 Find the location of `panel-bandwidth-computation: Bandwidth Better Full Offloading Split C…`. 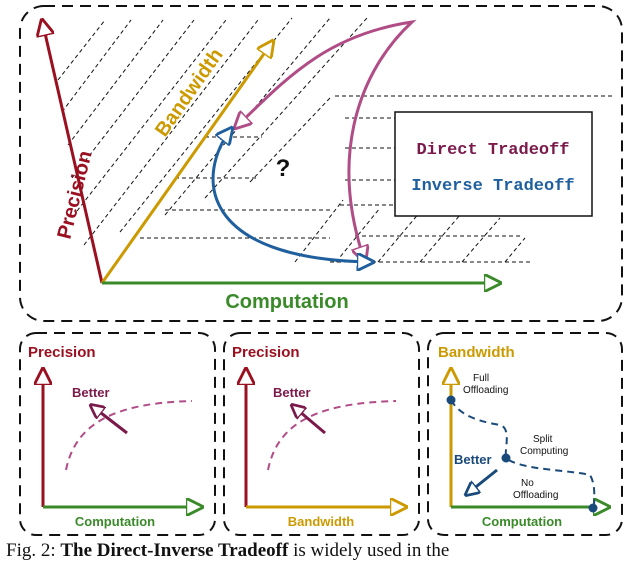

panel-bandwidth-computation: Bandwidth Better Full Offloading Split C… is located at coordinates (525, 434).